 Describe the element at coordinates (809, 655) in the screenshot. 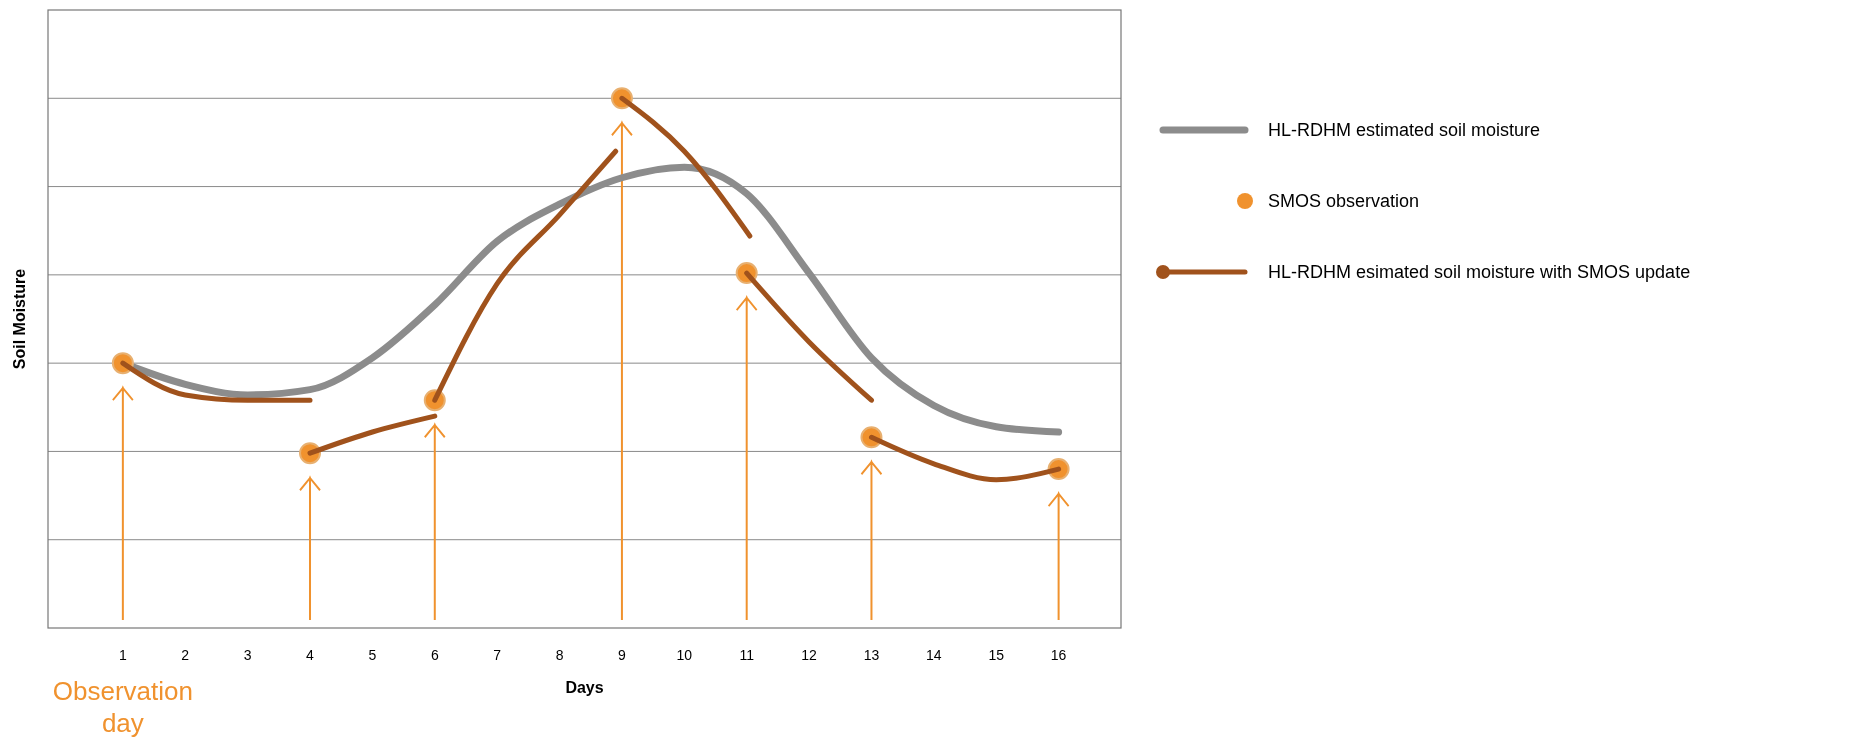

I see `x-tick-label: 12` at that location.